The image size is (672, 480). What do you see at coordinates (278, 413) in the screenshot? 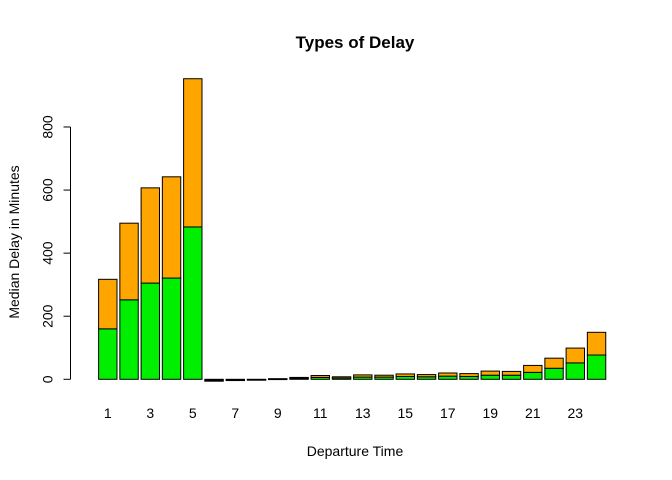
I see `x-tick-label-9: 9` at bounding box center [278, 413].